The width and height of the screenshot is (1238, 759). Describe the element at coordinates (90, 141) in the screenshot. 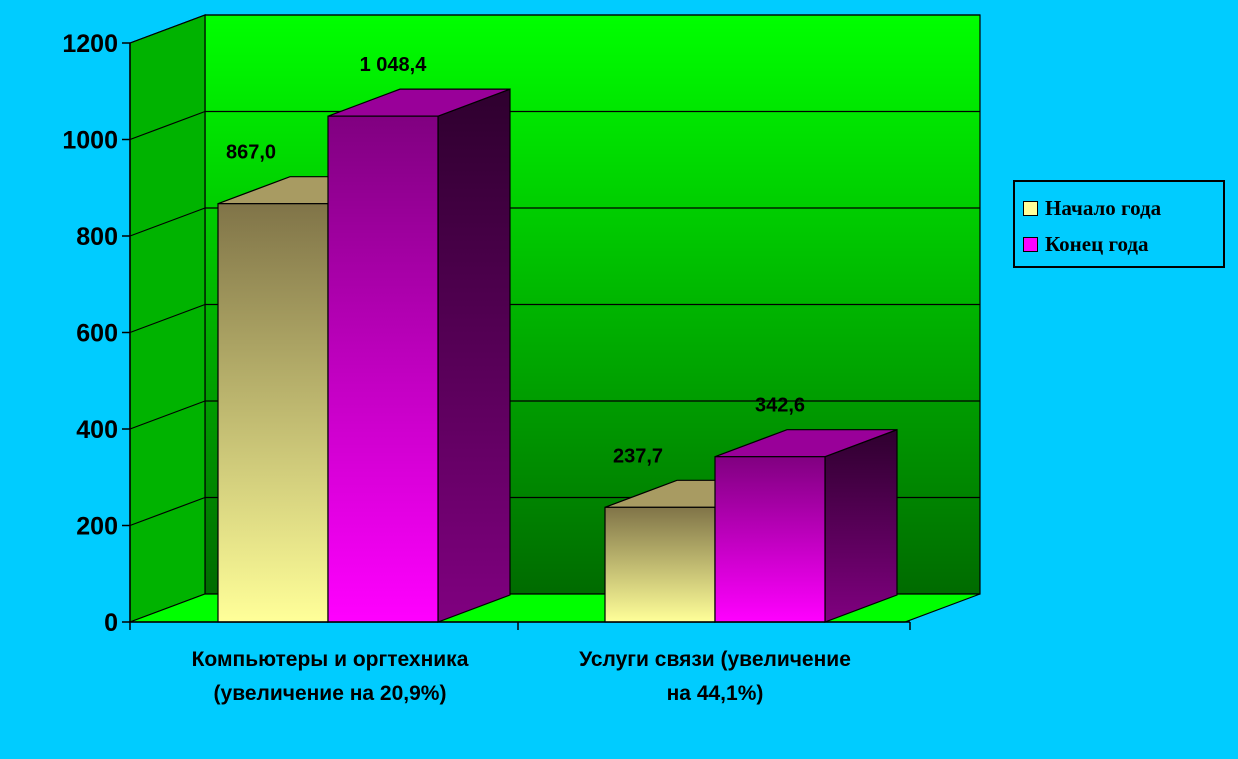

I see `y-tick-label: 1000` at that location.